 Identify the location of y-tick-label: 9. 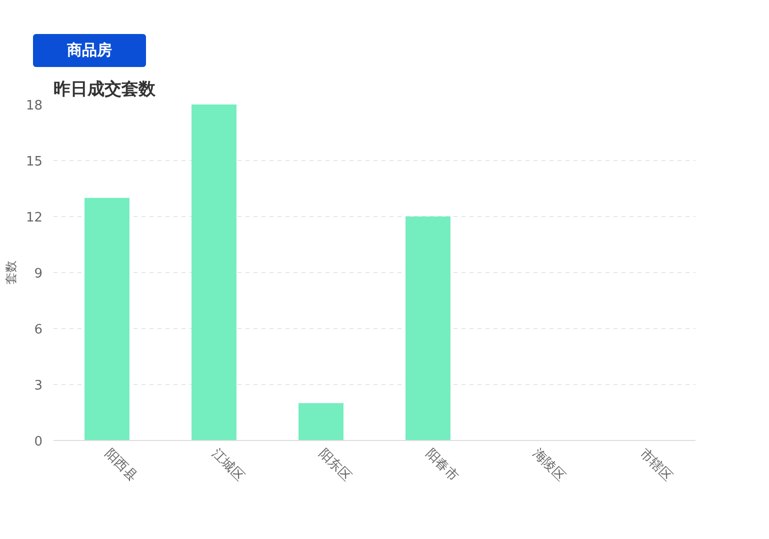
(38, 274).